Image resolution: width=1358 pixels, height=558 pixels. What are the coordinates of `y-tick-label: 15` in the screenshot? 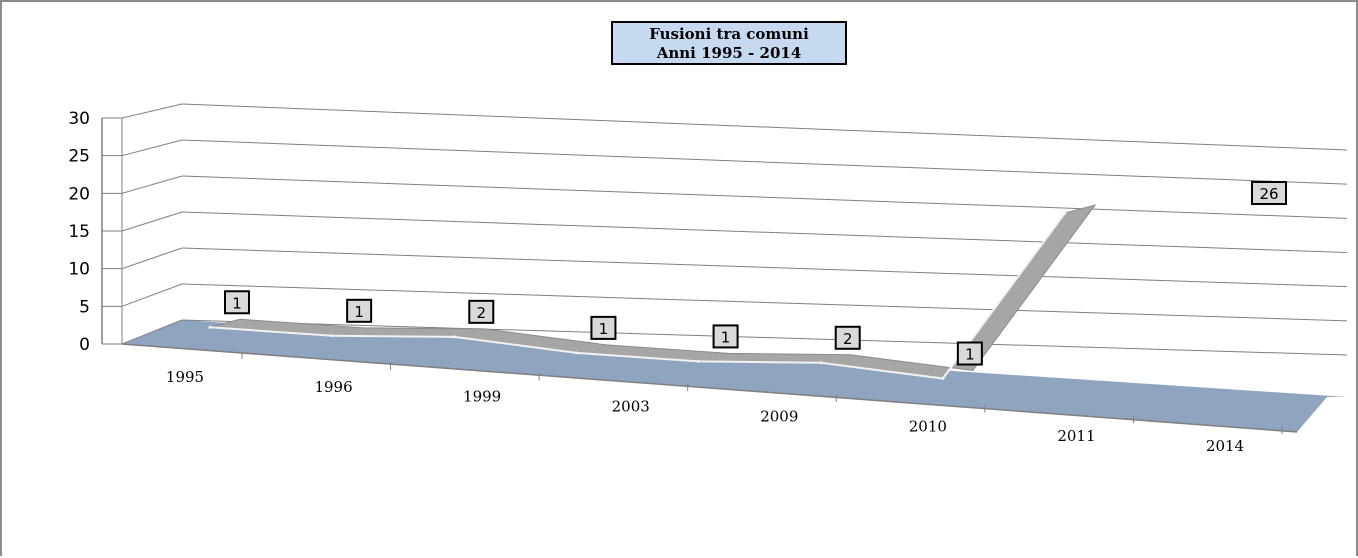 It's located at (79, 232).